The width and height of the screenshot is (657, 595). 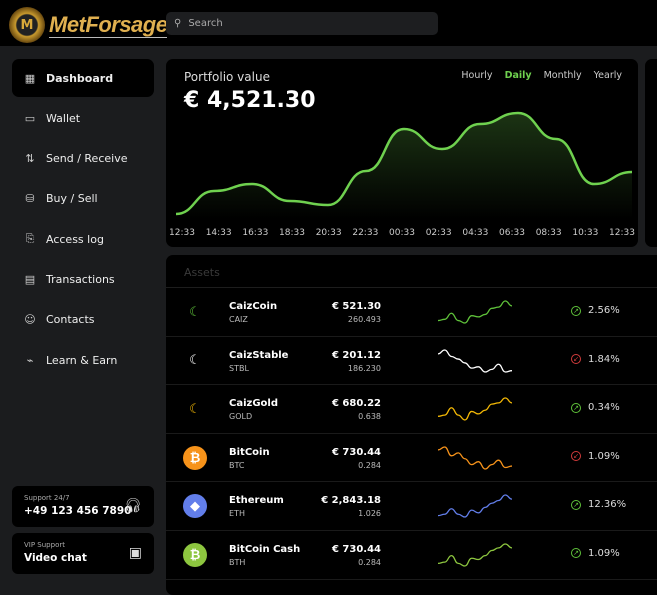 What do you see at coordinates (249, 452) in the screenshot?
I see `asset-name: BitCoin` at bounding box center [249, 452].